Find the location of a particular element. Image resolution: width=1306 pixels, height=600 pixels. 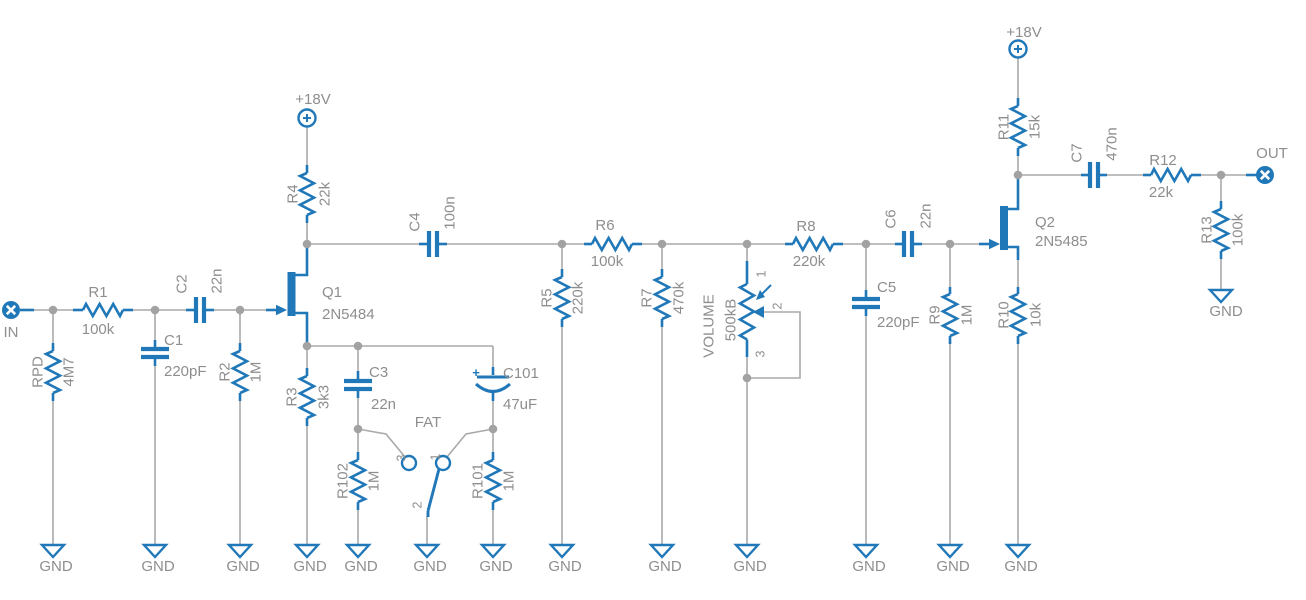

label-R6-value: 100k is located at coordinates (607, 261).